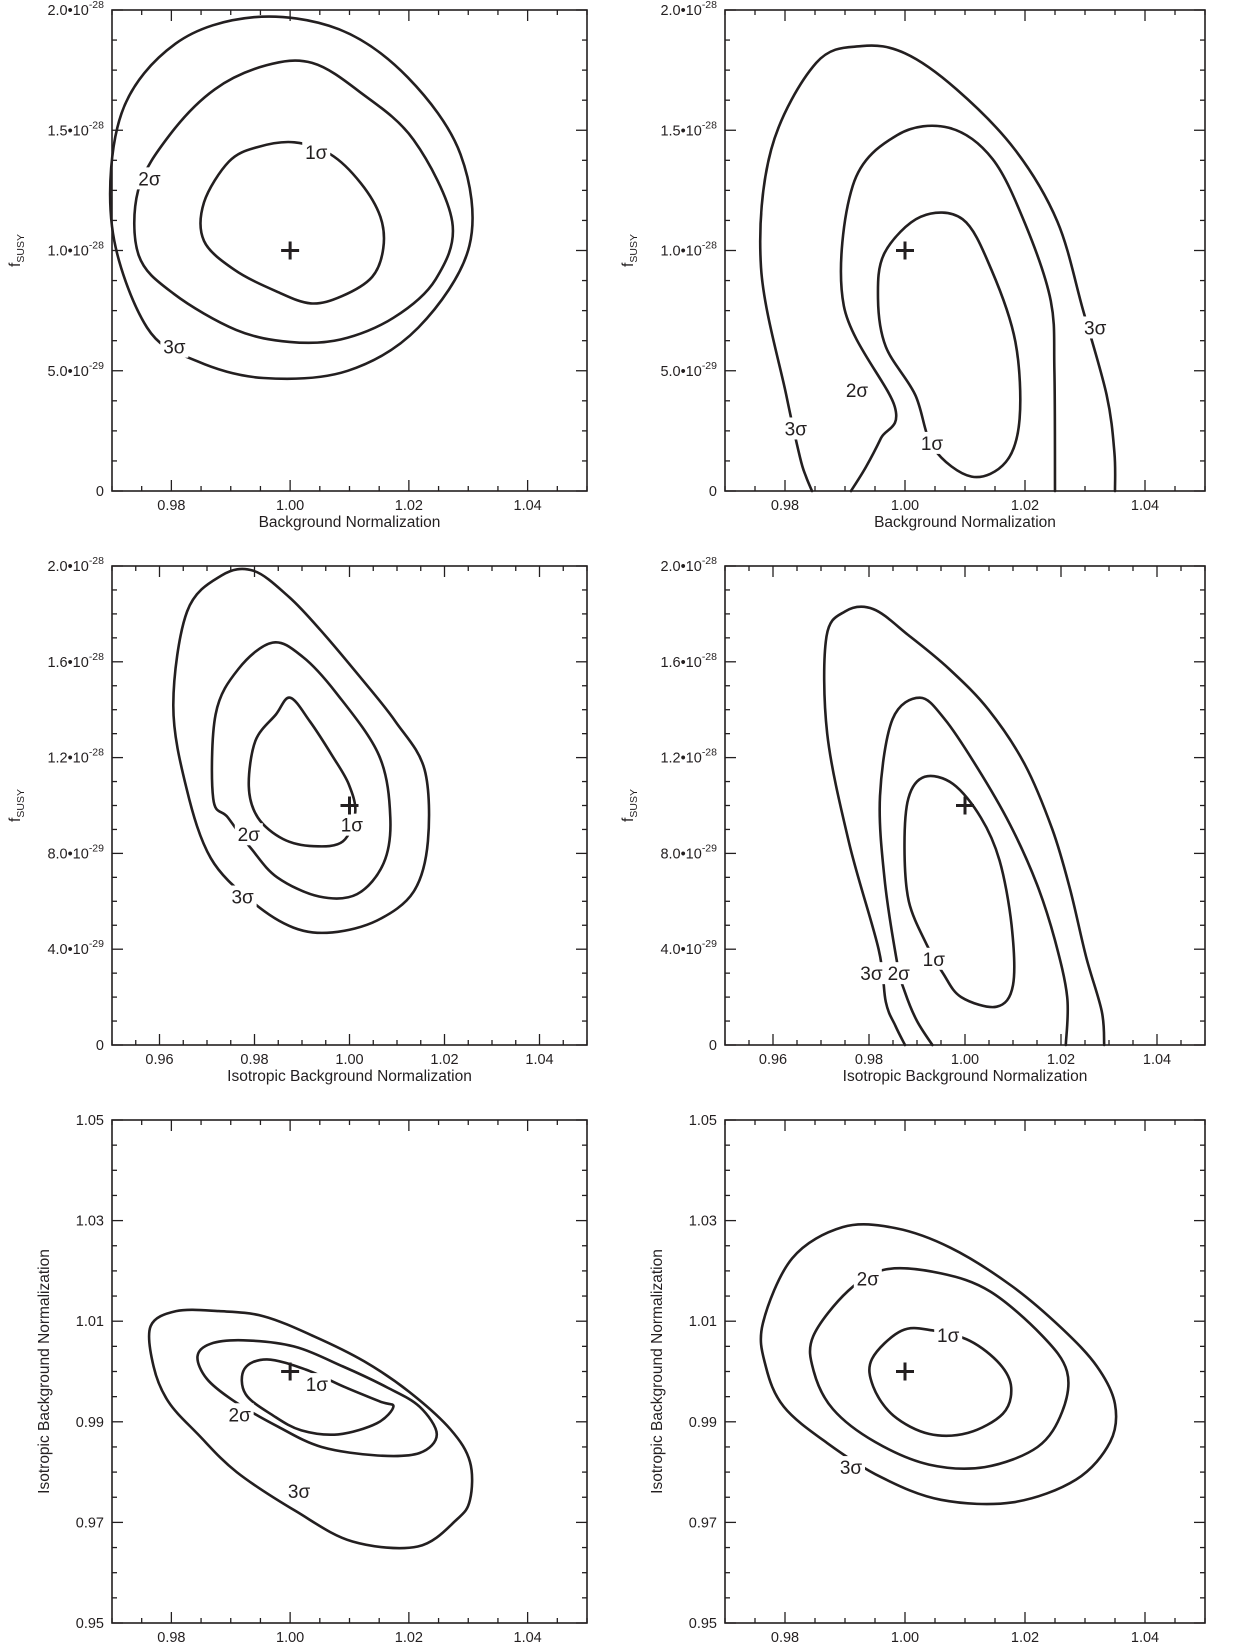 The width and height of the screenshot is (1235, 1647). I want to click on y-tick-label: 0.99, so click(703, 1423).